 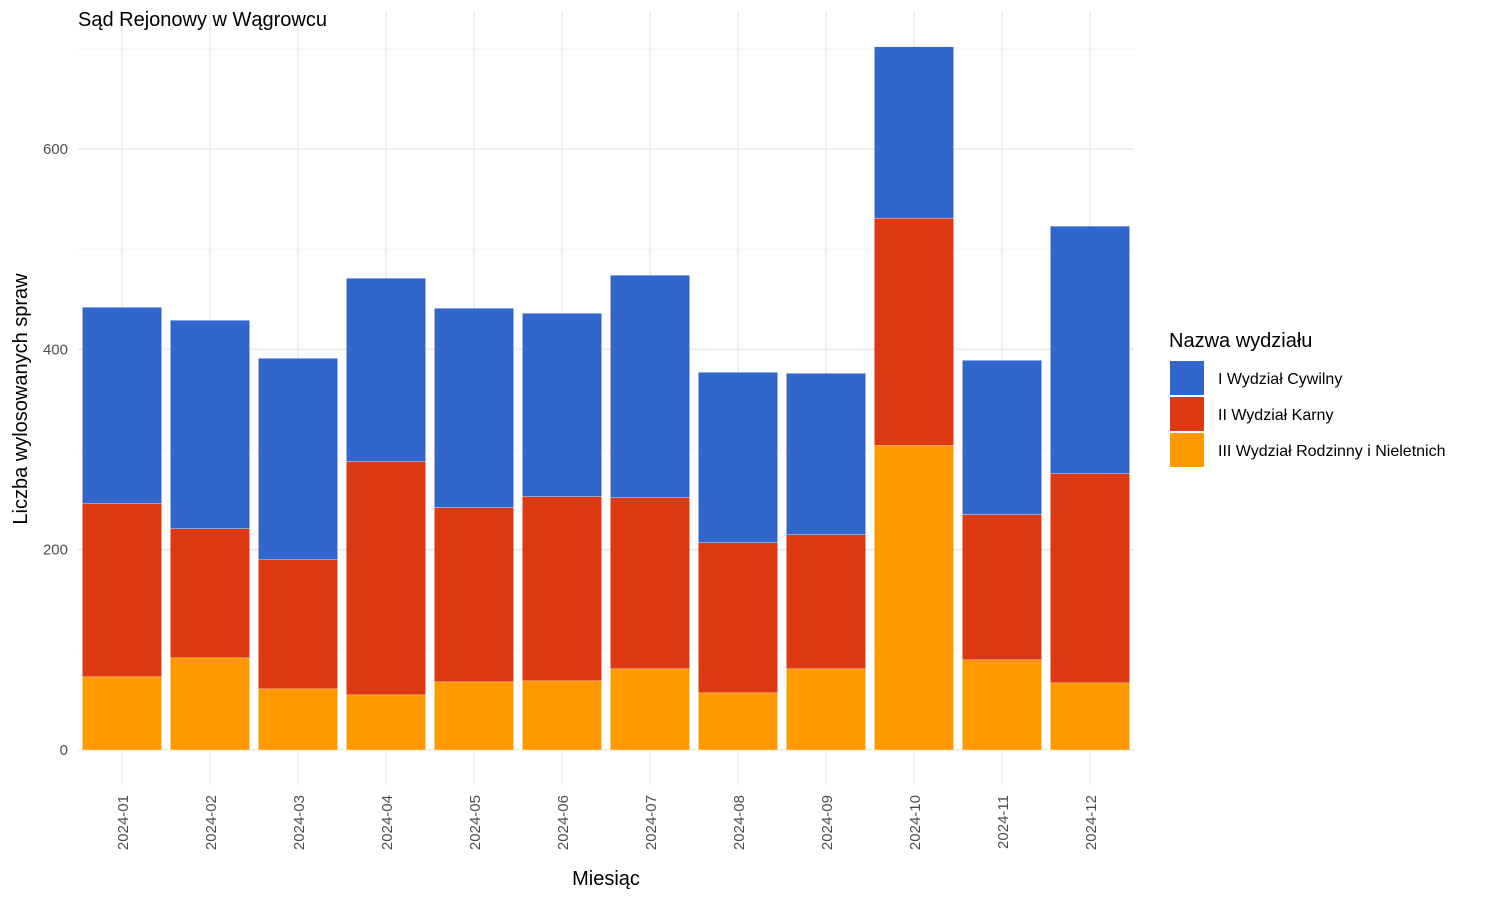 What do you see at coordinates (1280, 379) in the screenshot?
I see `legend-label: I Wydział Cywilny` at bounding box center [1280, 379].